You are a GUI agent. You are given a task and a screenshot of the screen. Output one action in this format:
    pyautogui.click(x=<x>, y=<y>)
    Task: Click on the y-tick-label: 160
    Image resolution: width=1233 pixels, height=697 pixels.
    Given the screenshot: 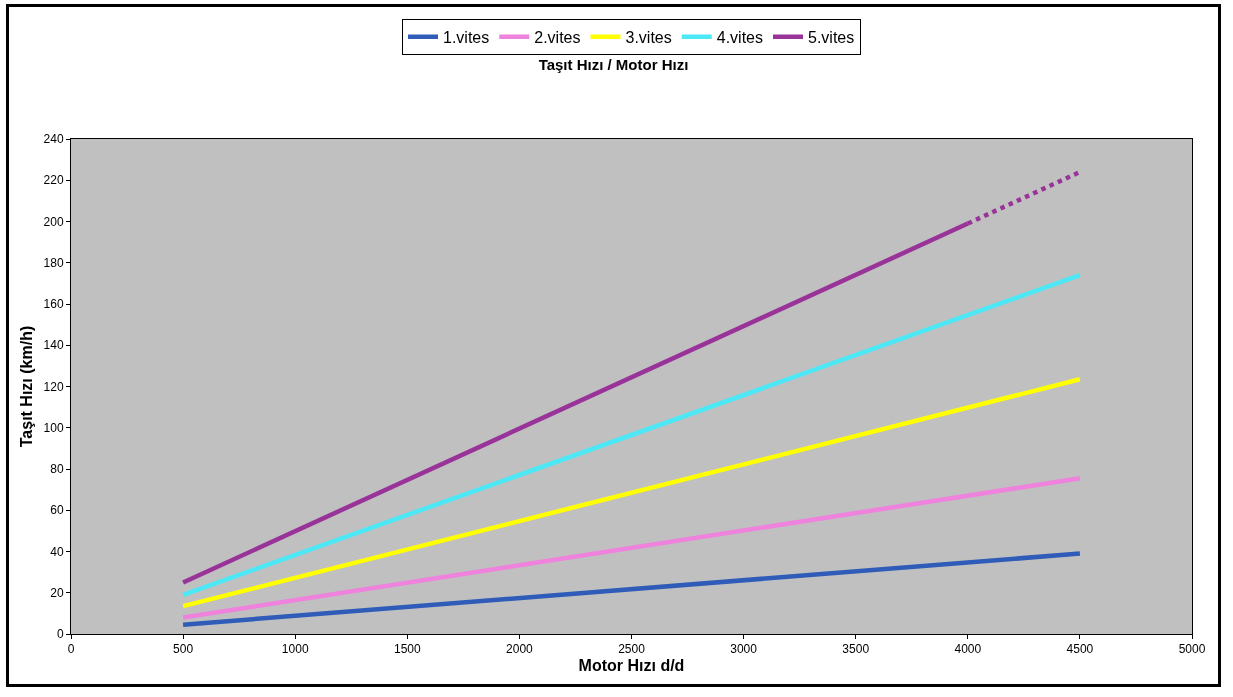 What is the action you would take?
    pyautogui.click(x=53, y=304)
    